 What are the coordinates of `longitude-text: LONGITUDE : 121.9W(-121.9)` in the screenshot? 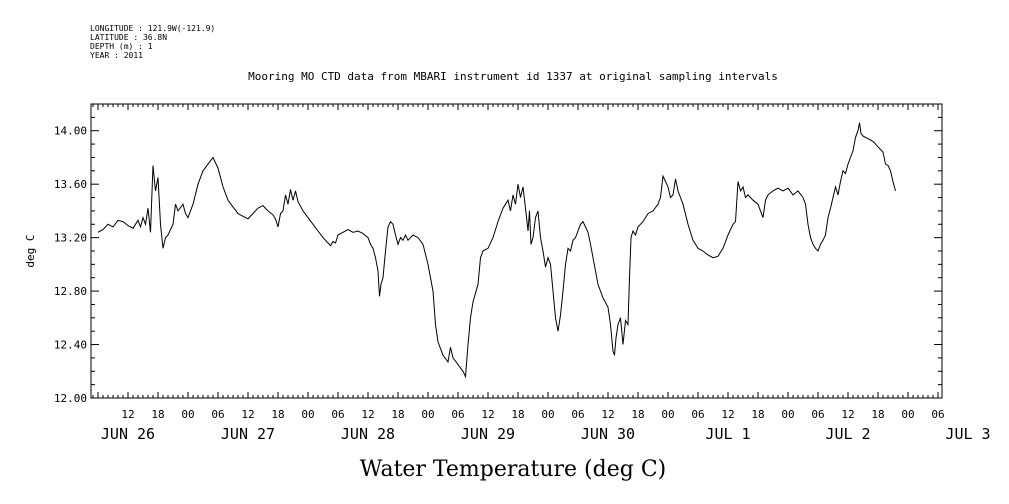 It's located at (152, 28).